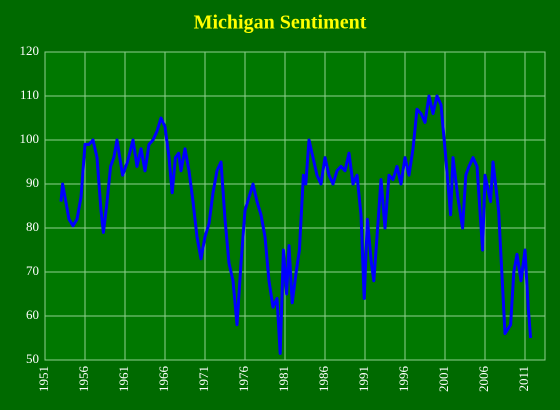 The width and height of the screenshot is (560, 410). Describe the element at coordinates (323, 379) in the screenshot. I see `x-tick-label: 1986` at that location.